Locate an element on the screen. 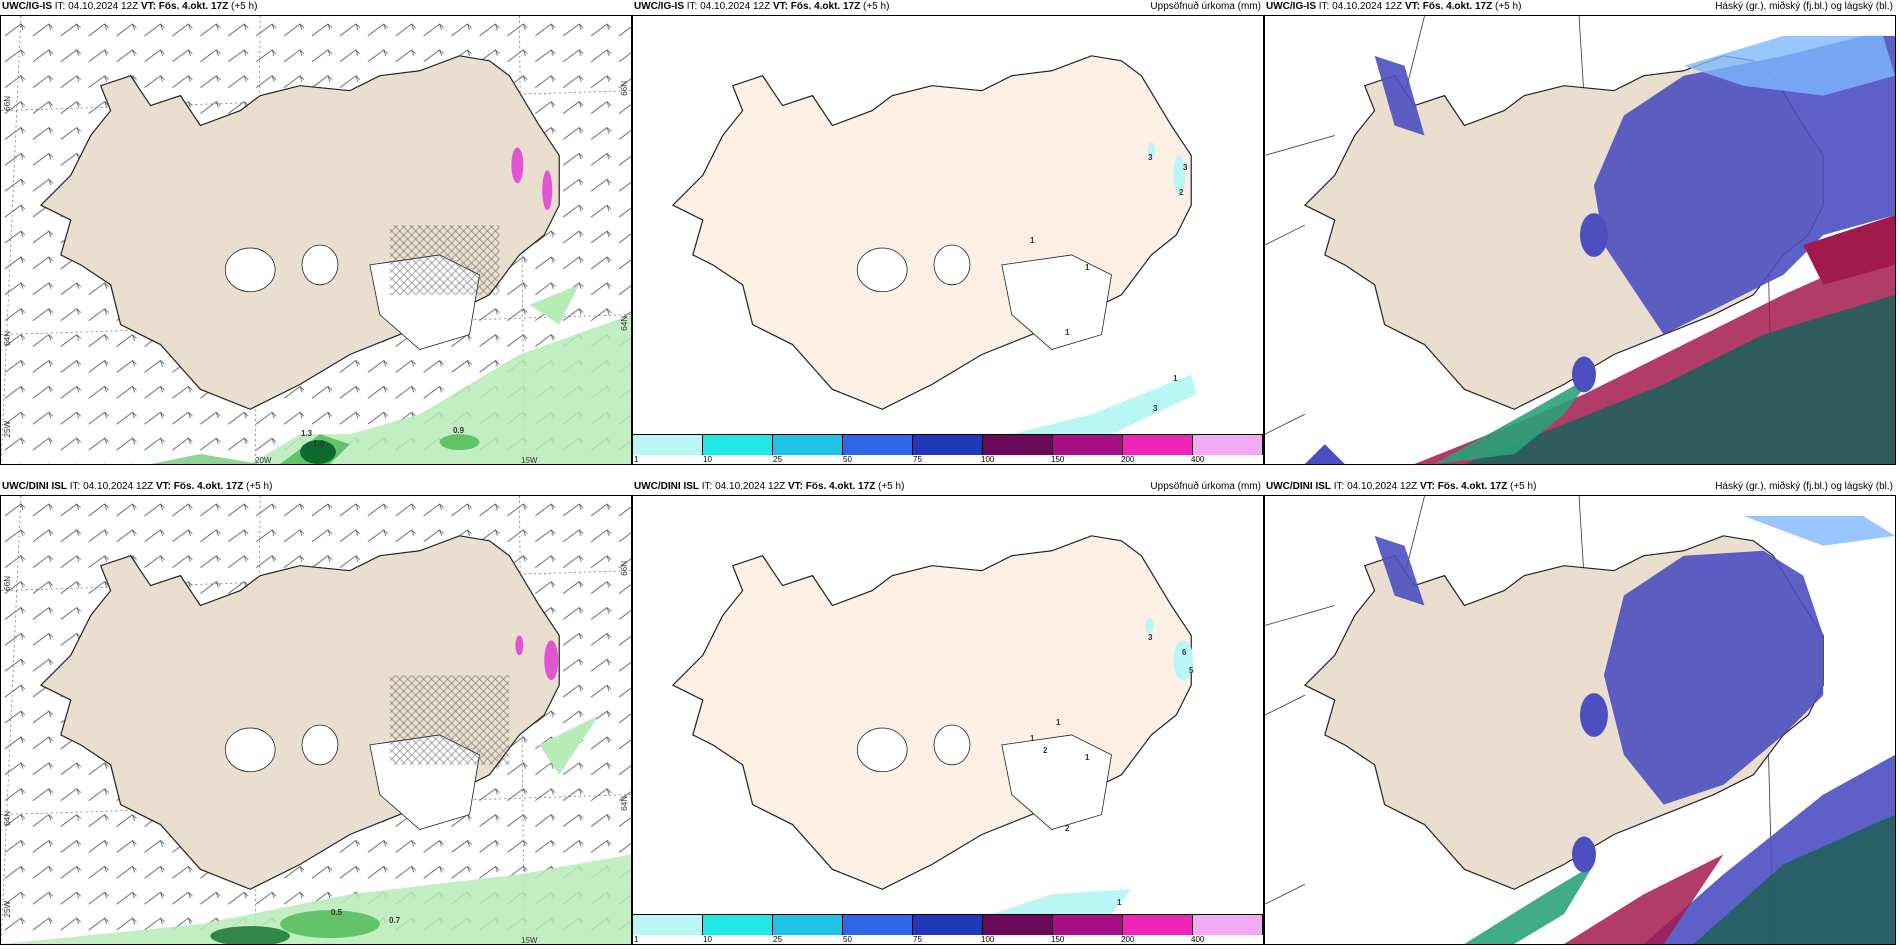 The height and width of the screenshot is (950, 1900). wind-value-label: 1.0 is located at coordinates (319, 443).